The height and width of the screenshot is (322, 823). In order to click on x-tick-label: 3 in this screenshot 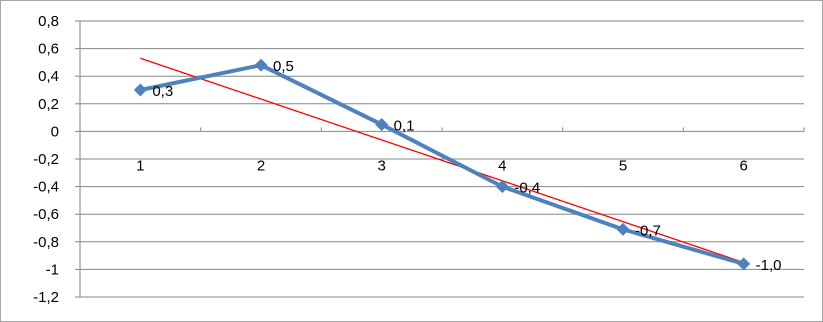, I will do `click(381, 165)`.